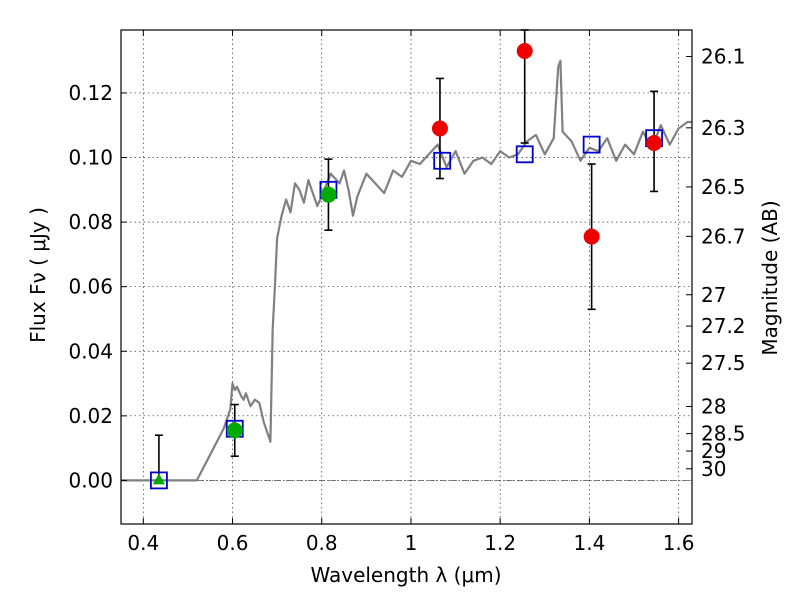 Image resolution: width=800 pixels, height=600 pixels. I want to click on magnitude-tick-label: 26.7, so click(723, 236).